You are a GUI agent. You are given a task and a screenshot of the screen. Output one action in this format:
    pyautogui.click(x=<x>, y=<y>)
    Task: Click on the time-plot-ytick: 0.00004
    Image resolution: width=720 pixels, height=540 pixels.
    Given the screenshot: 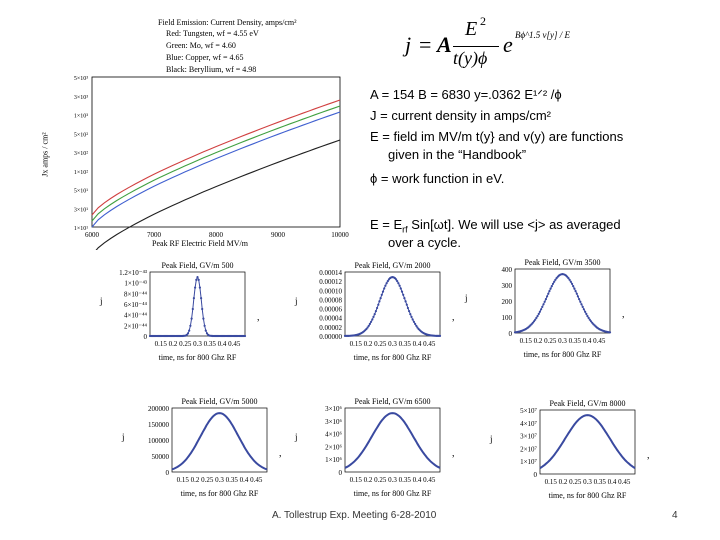 What is the action you would take?
    pyautogui.click(x=330, y=319)
    